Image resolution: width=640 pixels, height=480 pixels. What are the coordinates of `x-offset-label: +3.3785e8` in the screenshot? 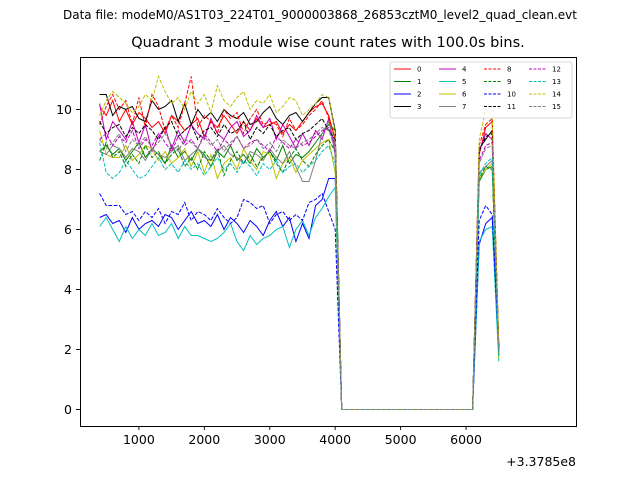 It's located at (541, 461).